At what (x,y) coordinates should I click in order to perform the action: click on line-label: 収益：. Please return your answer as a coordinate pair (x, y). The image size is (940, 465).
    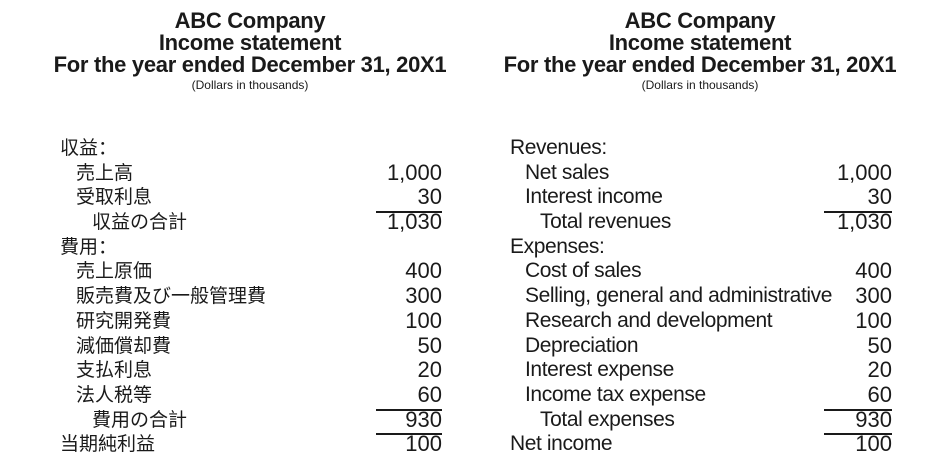
    Looking at the image, I should click on (89, 148).